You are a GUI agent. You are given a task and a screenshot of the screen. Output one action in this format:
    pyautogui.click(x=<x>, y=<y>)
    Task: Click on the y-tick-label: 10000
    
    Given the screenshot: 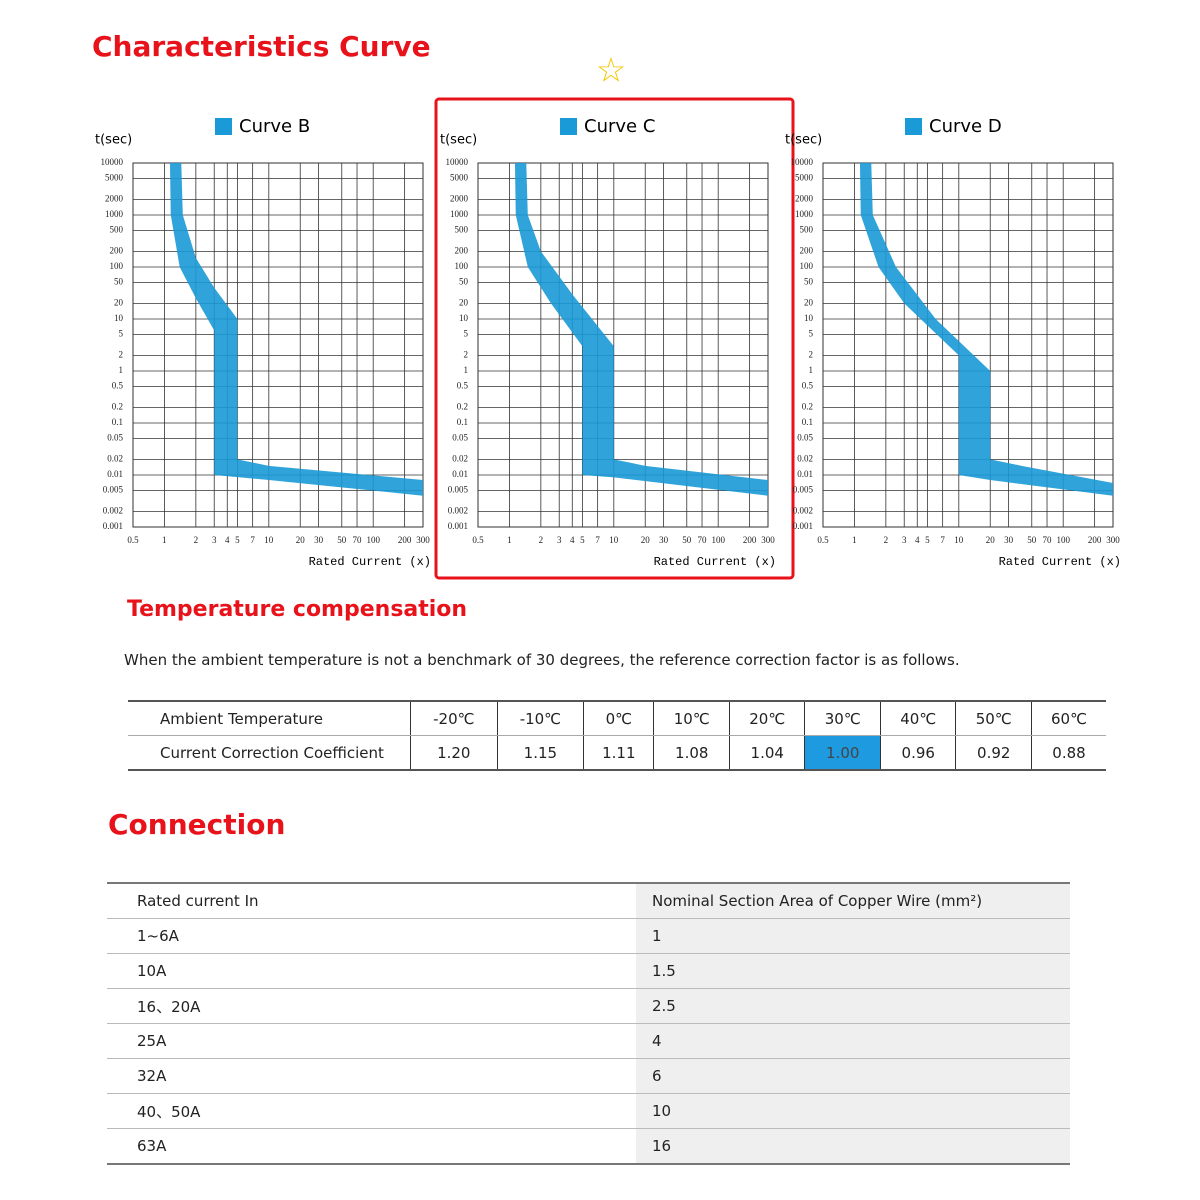 What is the action you would take?
    pyautogui.click(x=112, y=162)
    